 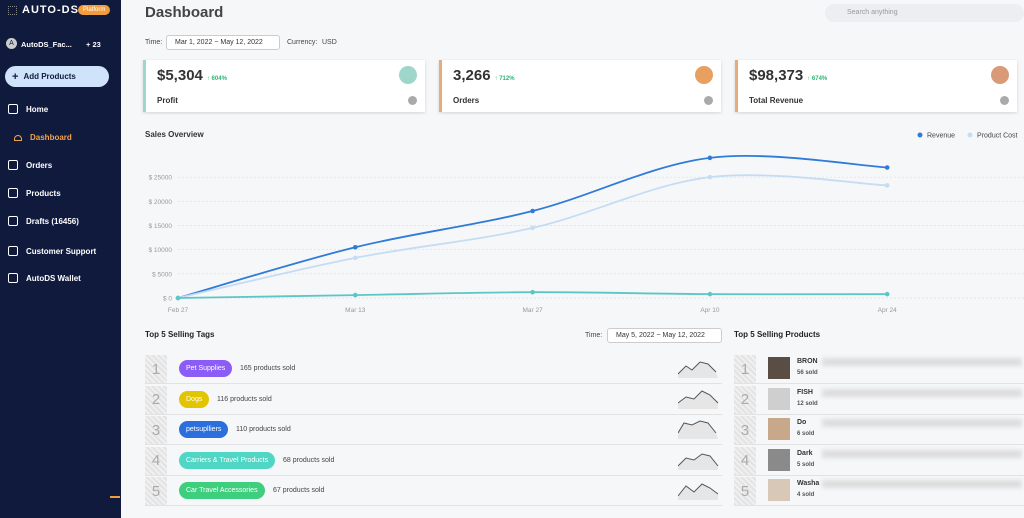 What do you see at coordinates (807, 361) in the screenshot?
I see `product-name: BRON` at bounding box center [807, 361].